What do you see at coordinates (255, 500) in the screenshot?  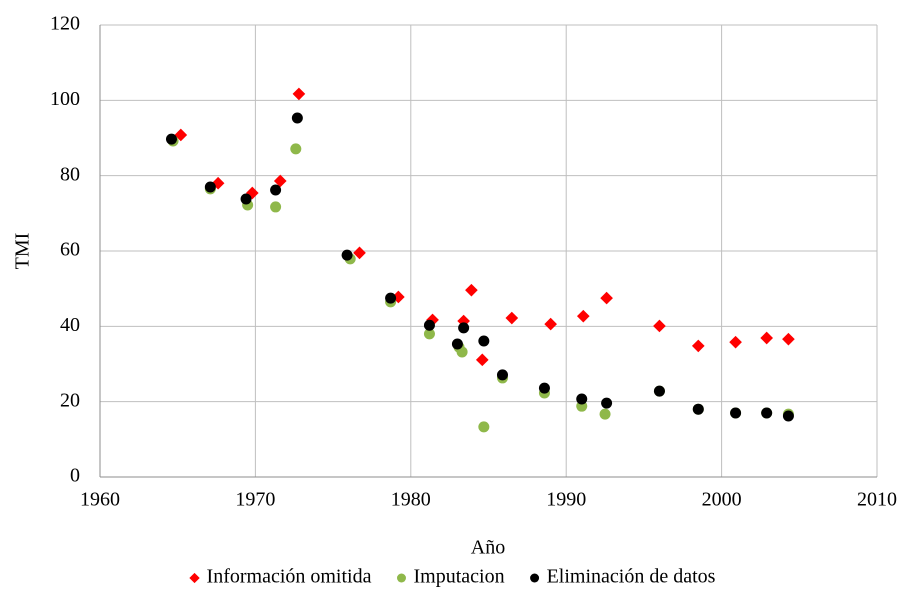 I see `x-tick-label: 1970` at bounding box center [255, 500].